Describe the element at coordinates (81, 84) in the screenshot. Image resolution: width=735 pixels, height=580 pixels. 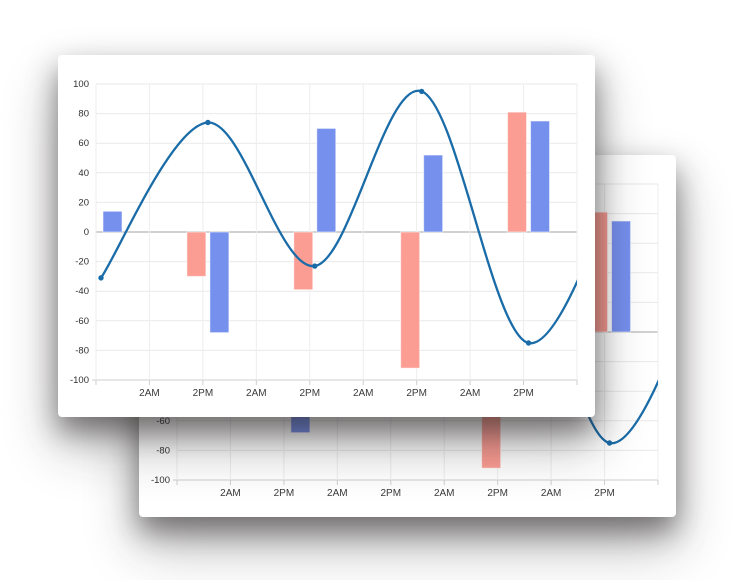
I see `y-axis-tick-label: 100` at that location.